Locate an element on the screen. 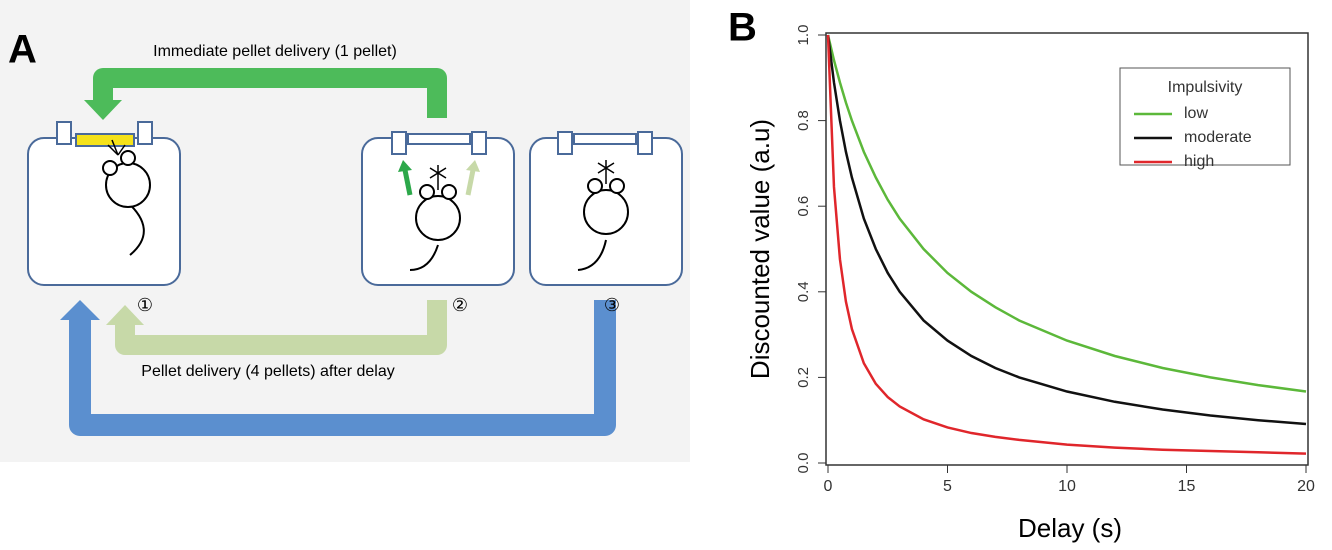 The width and height of the screenshot is (1332, 550). y-tick-label: 0.2 is located at coordinates (803, 377).